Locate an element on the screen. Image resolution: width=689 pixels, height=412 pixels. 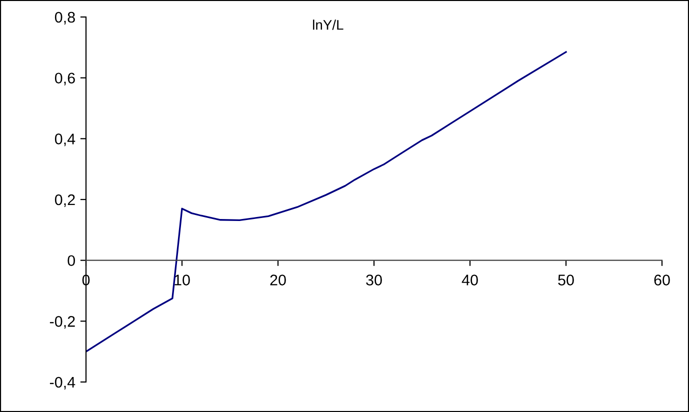
chart-title: lnY/L is located at coordinates (328, 25).